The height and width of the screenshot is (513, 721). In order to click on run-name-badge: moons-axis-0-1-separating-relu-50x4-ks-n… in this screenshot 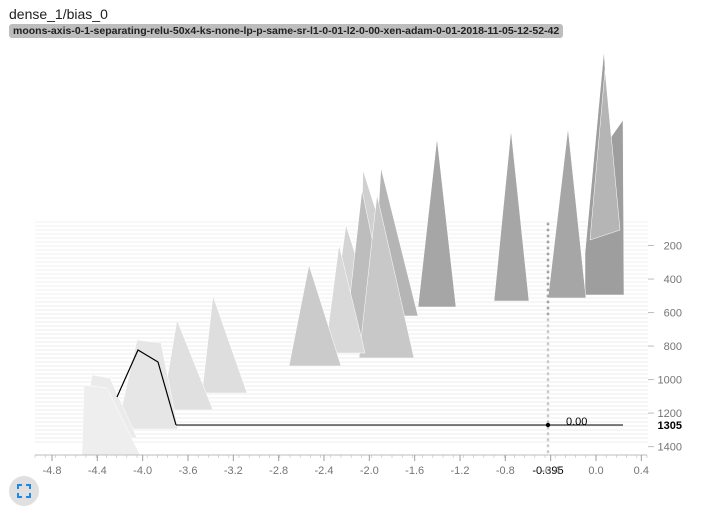, I will do `click(286, 31)`.